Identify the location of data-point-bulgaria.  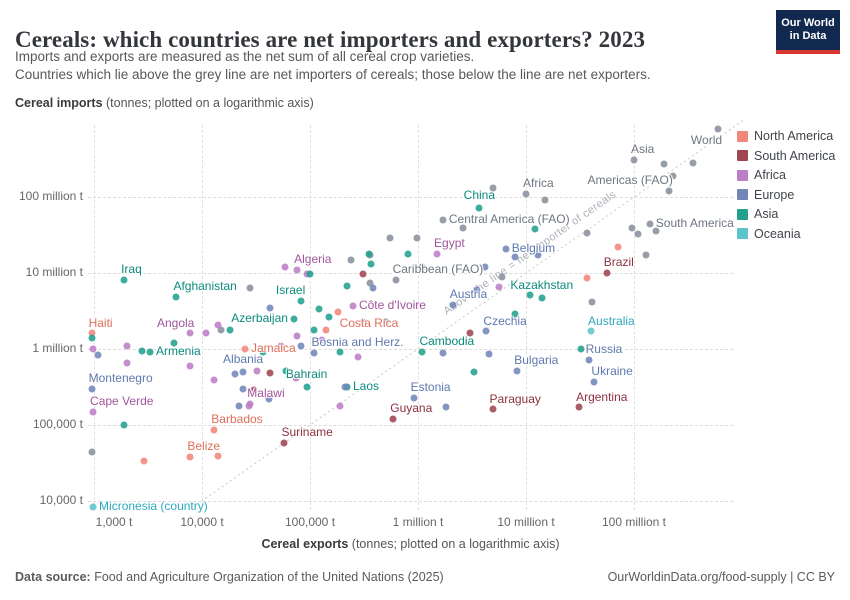
(517, 371).